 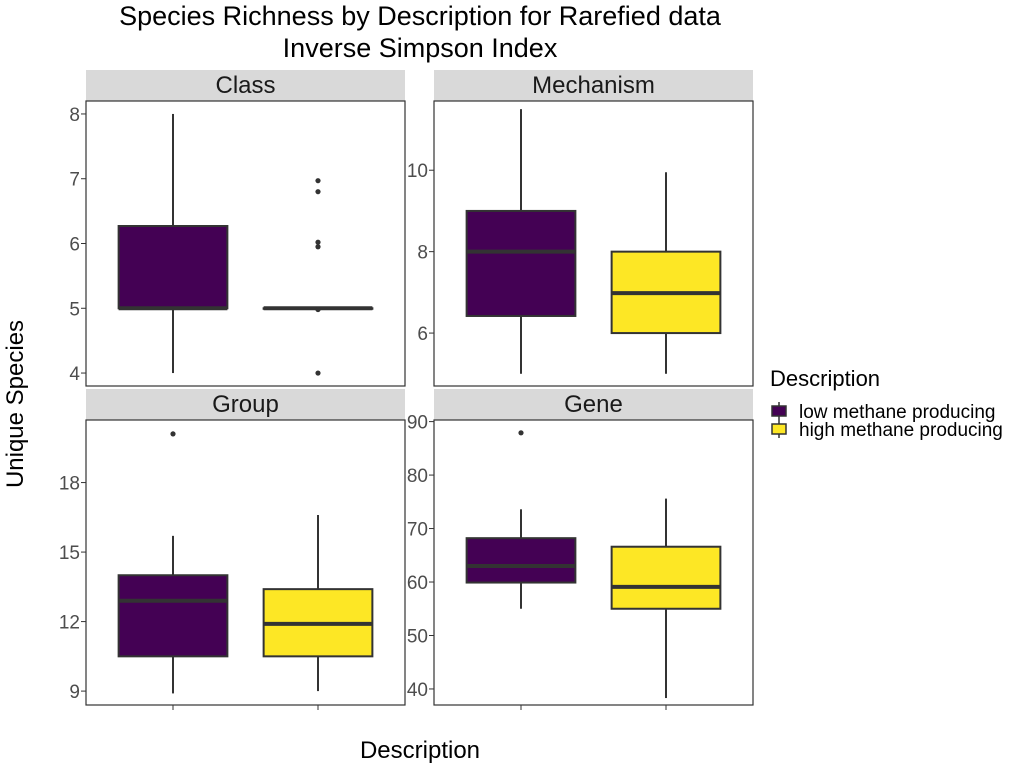 I want to click on panel-strip-mechanism, so click(x=593, y=85).